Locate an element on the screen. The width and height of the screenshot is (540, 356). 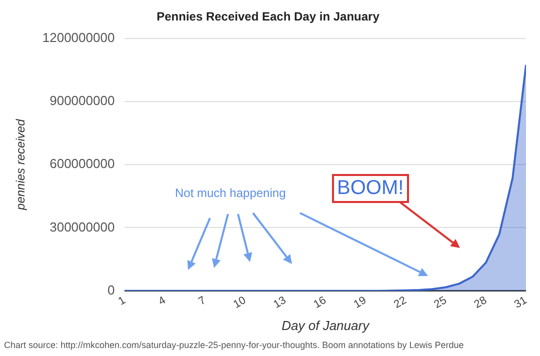
x-tick-label: 19 is located at coordinates (360, 302).